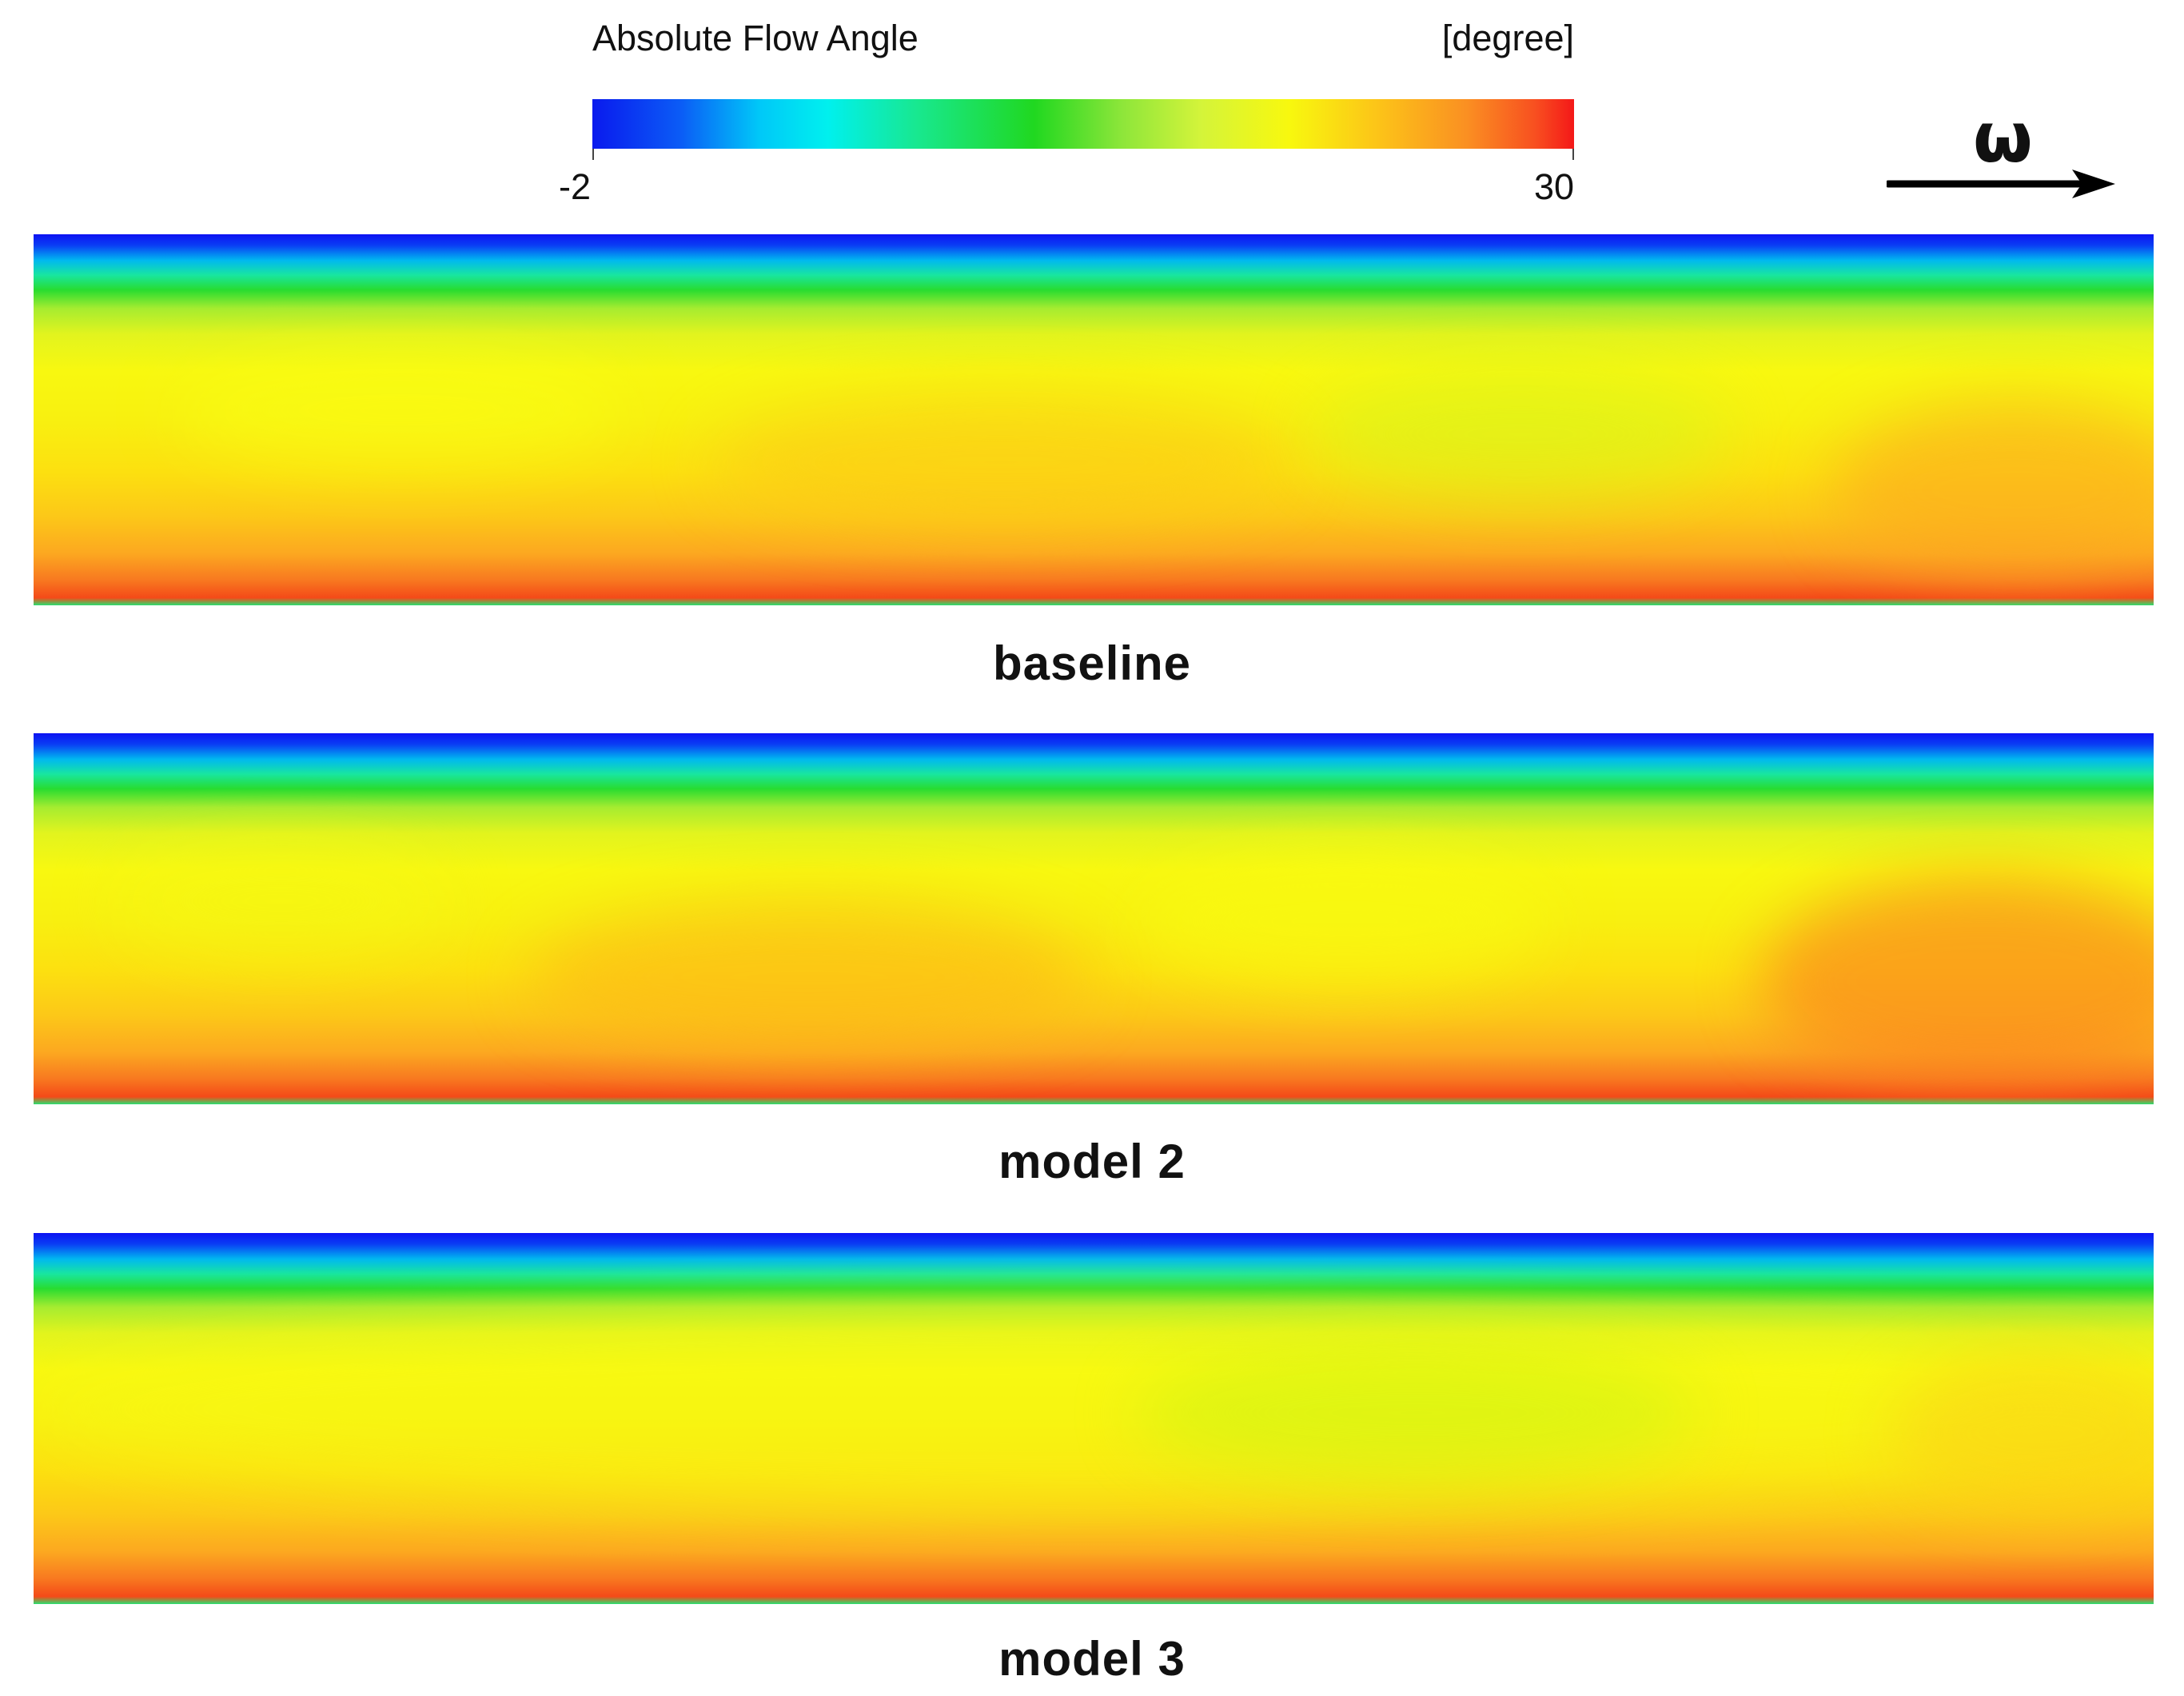 The width and height of the screenshot is (2184, 1696). I want to click on legend-title: Absolute Flow Angle, so click(755, 38).